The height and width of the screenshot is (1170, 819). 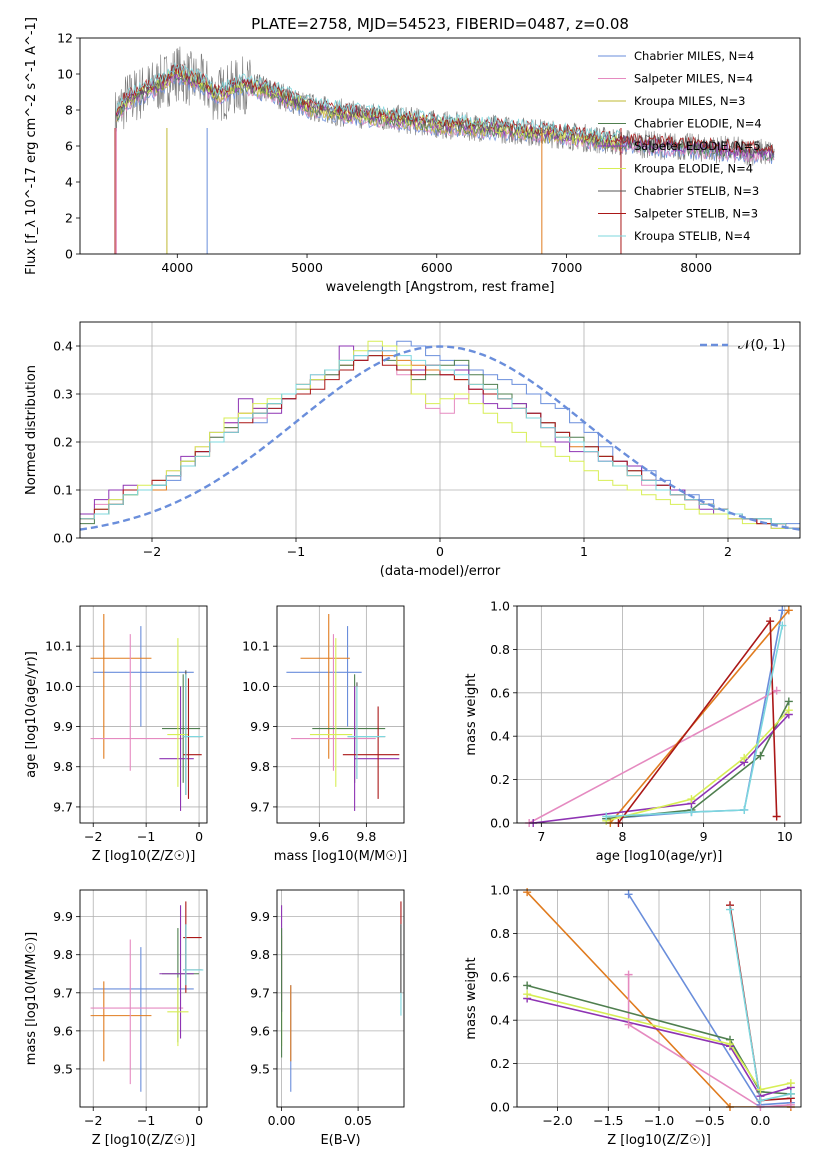 What do you see at coordinates (63, 1068) in the screenshot?
I see `y-tick-label: 9.5` at bounding box center [63, 1068].